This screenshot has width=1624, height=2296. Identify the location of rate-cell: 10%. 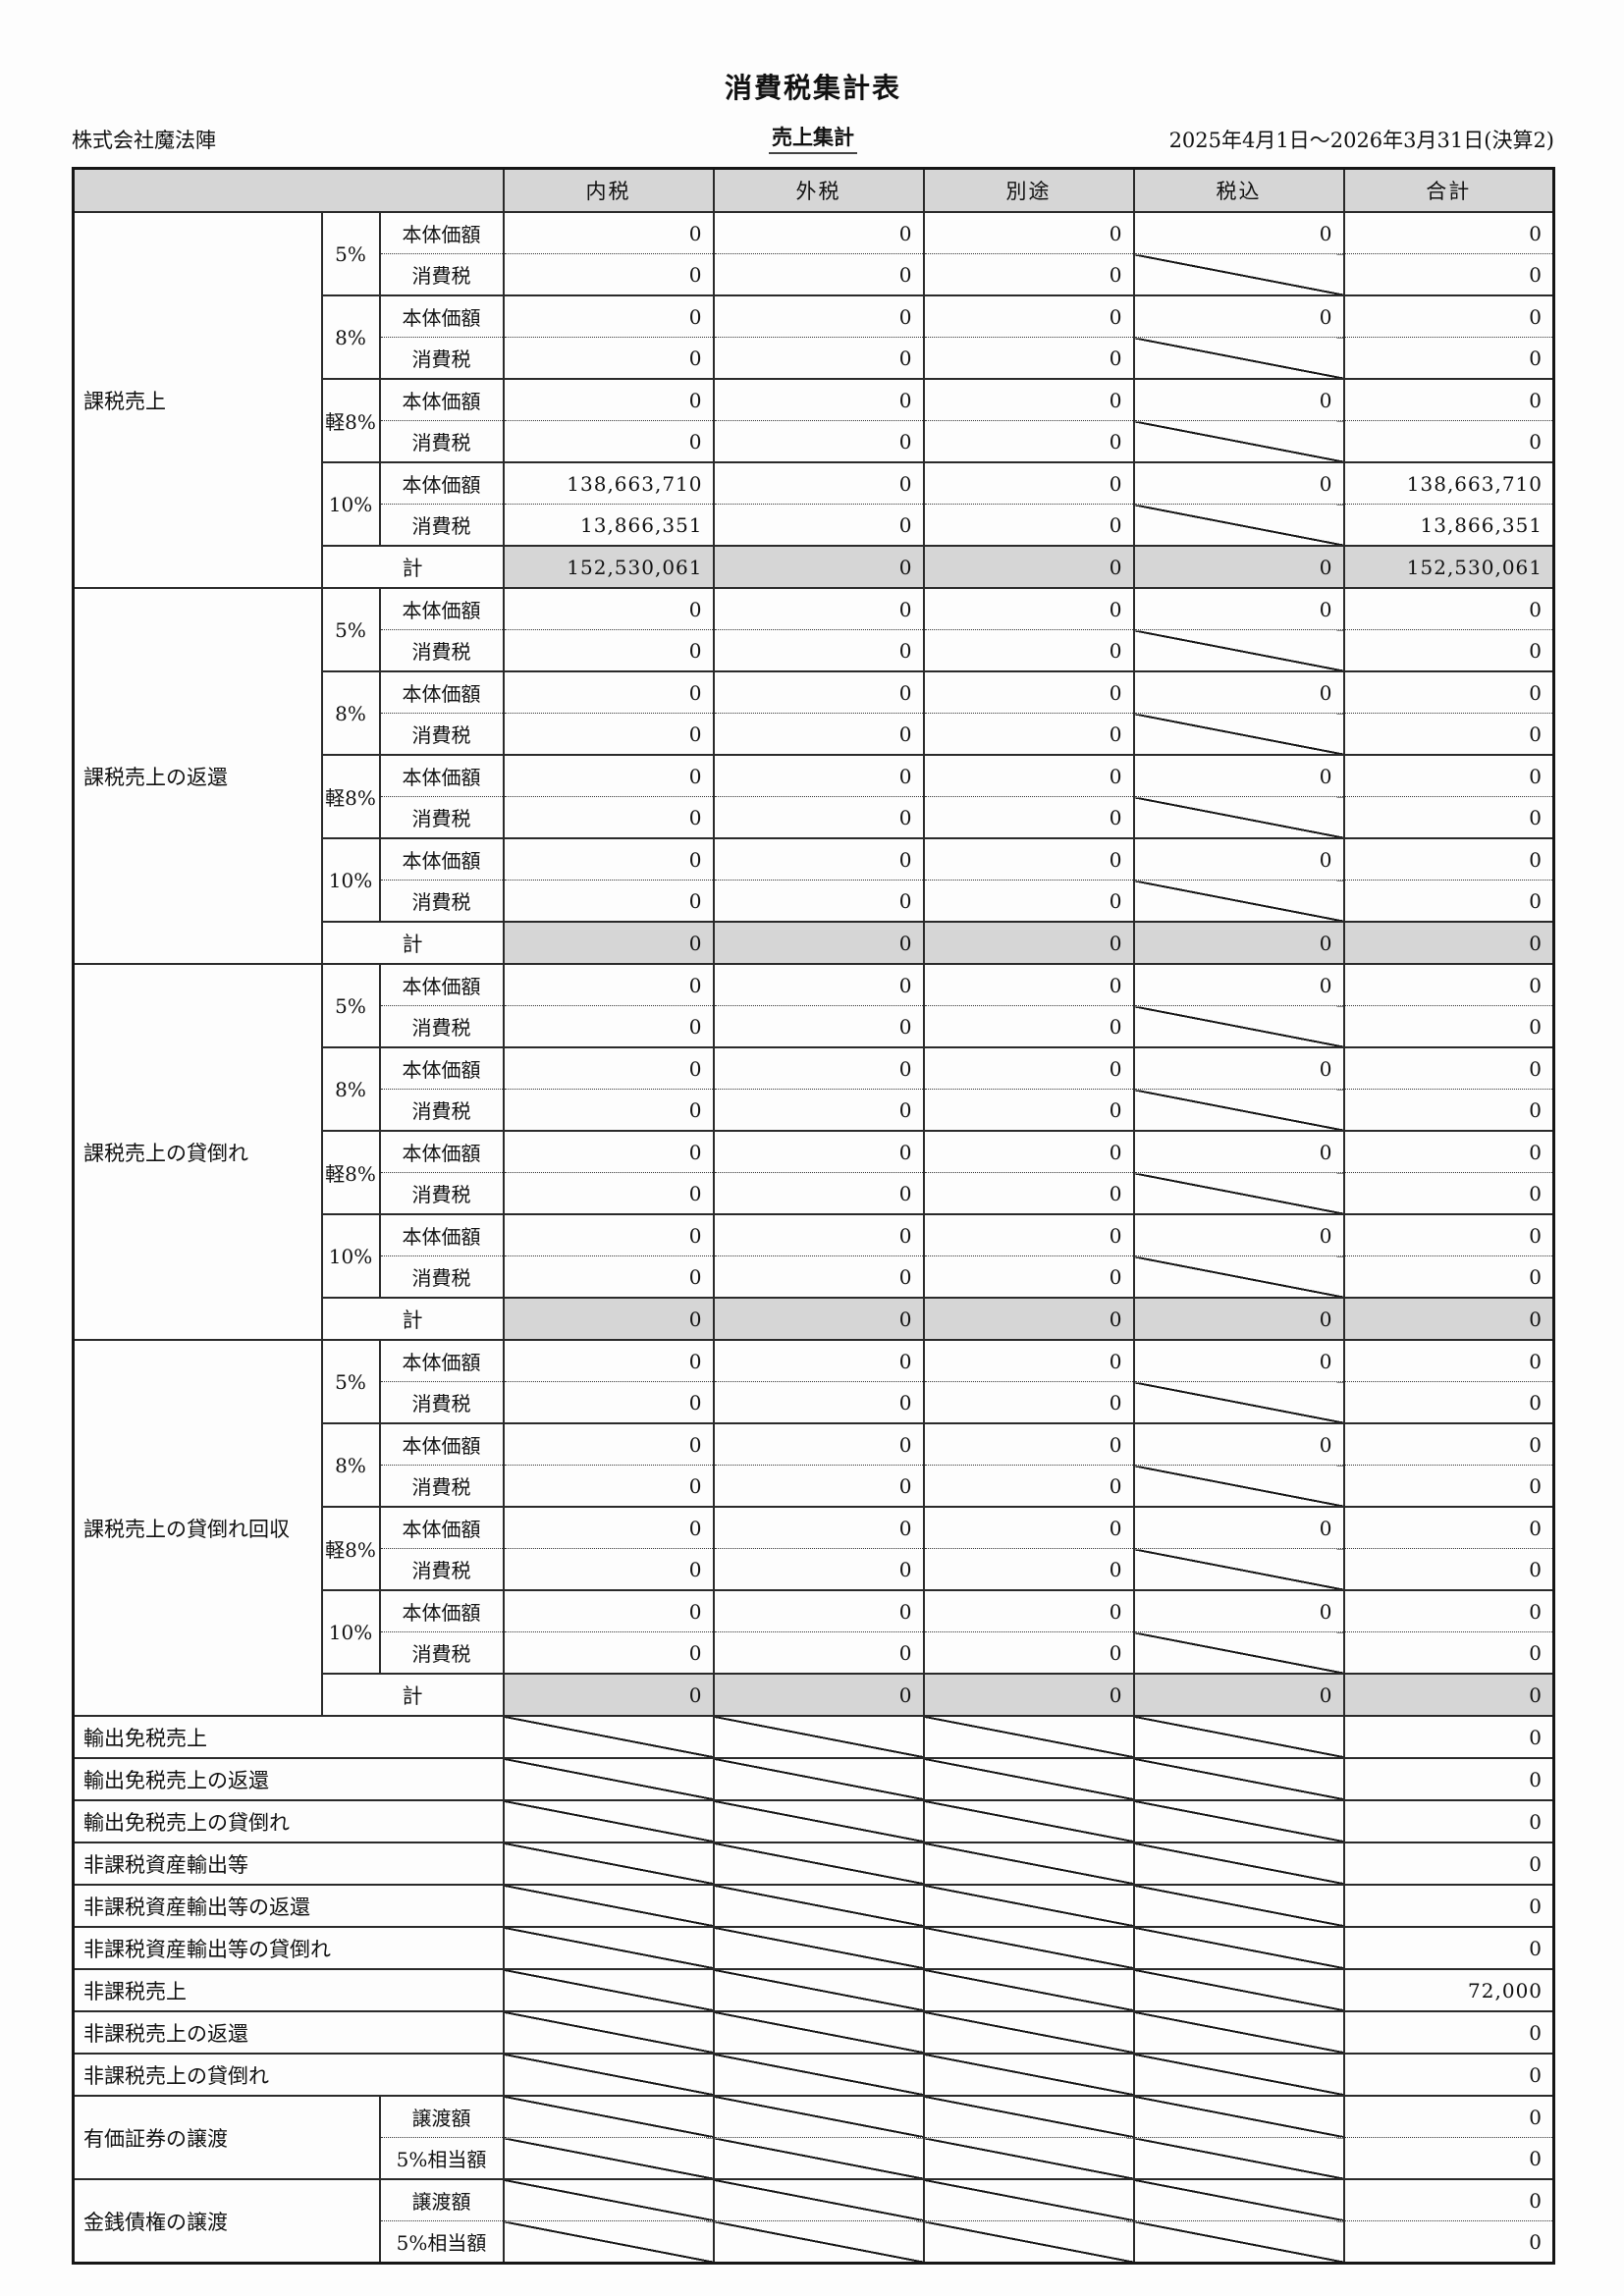
(350, 1255).